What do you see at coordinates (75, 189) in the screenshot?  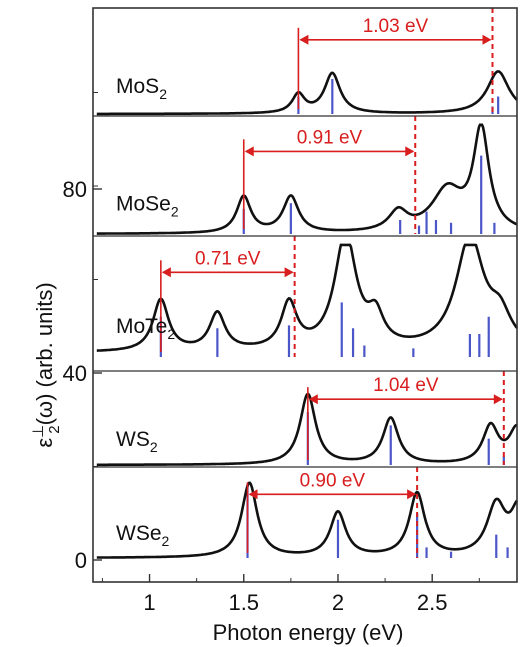 I see `y-tick-label-2: 80` at bounding box center [75, 189].